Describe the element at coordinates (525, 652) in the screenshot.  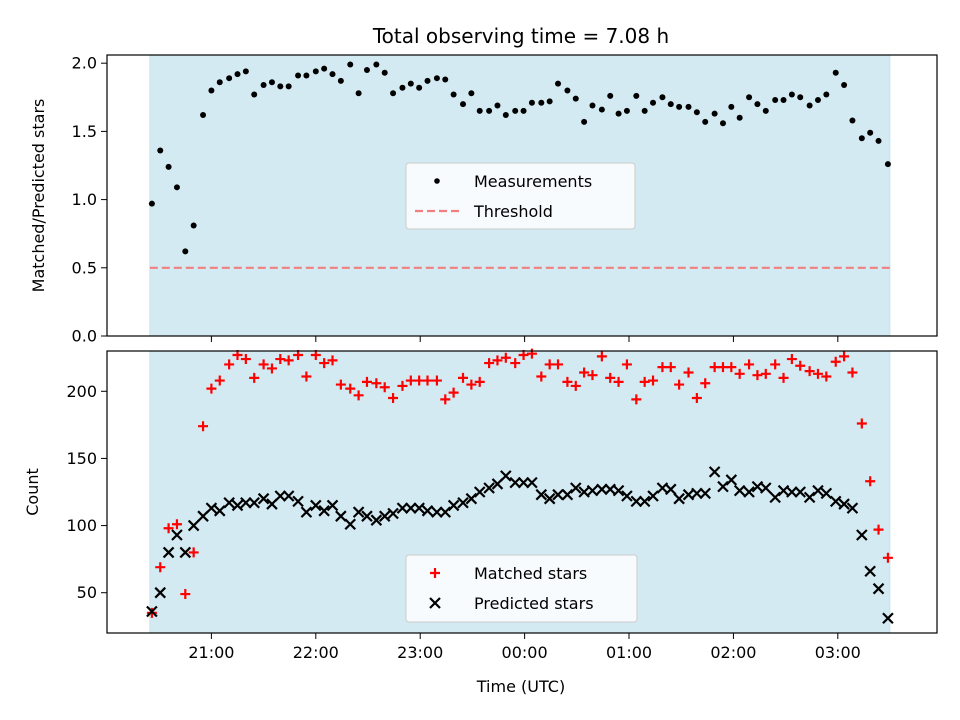
I see `x-tick-label: 00:00` at that location.